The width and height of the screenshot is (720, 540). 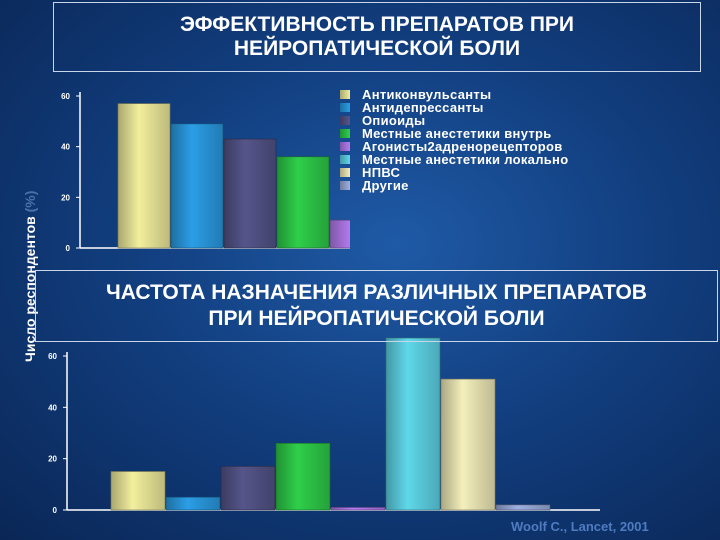 I want to click on legend-item: Антиконвульсанты, so click(x=454, y=94).